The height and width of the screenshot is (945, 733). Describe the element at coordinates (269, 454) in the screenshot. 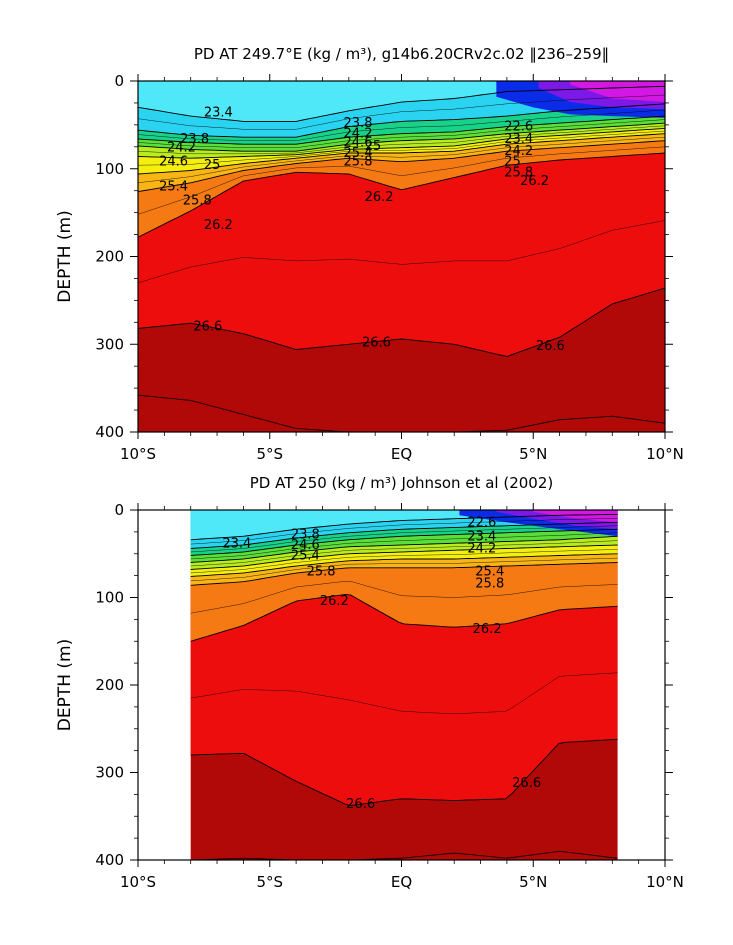

I see `panel1-xtick-label: 5°S` at that location.